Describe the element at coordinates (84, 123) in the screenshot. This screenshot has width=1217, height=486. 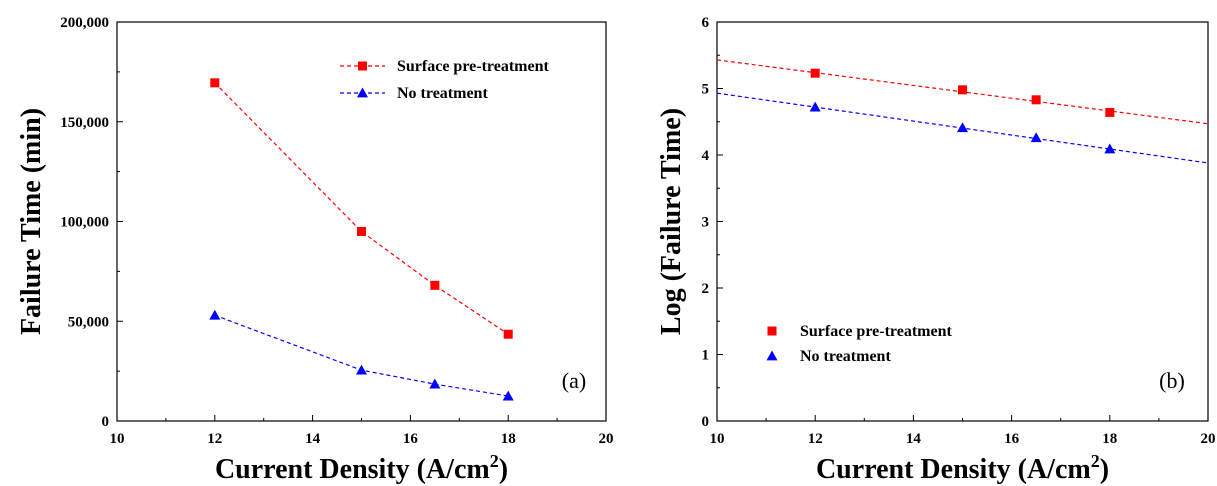
I see `y-tick-label: 150,000` at that location.